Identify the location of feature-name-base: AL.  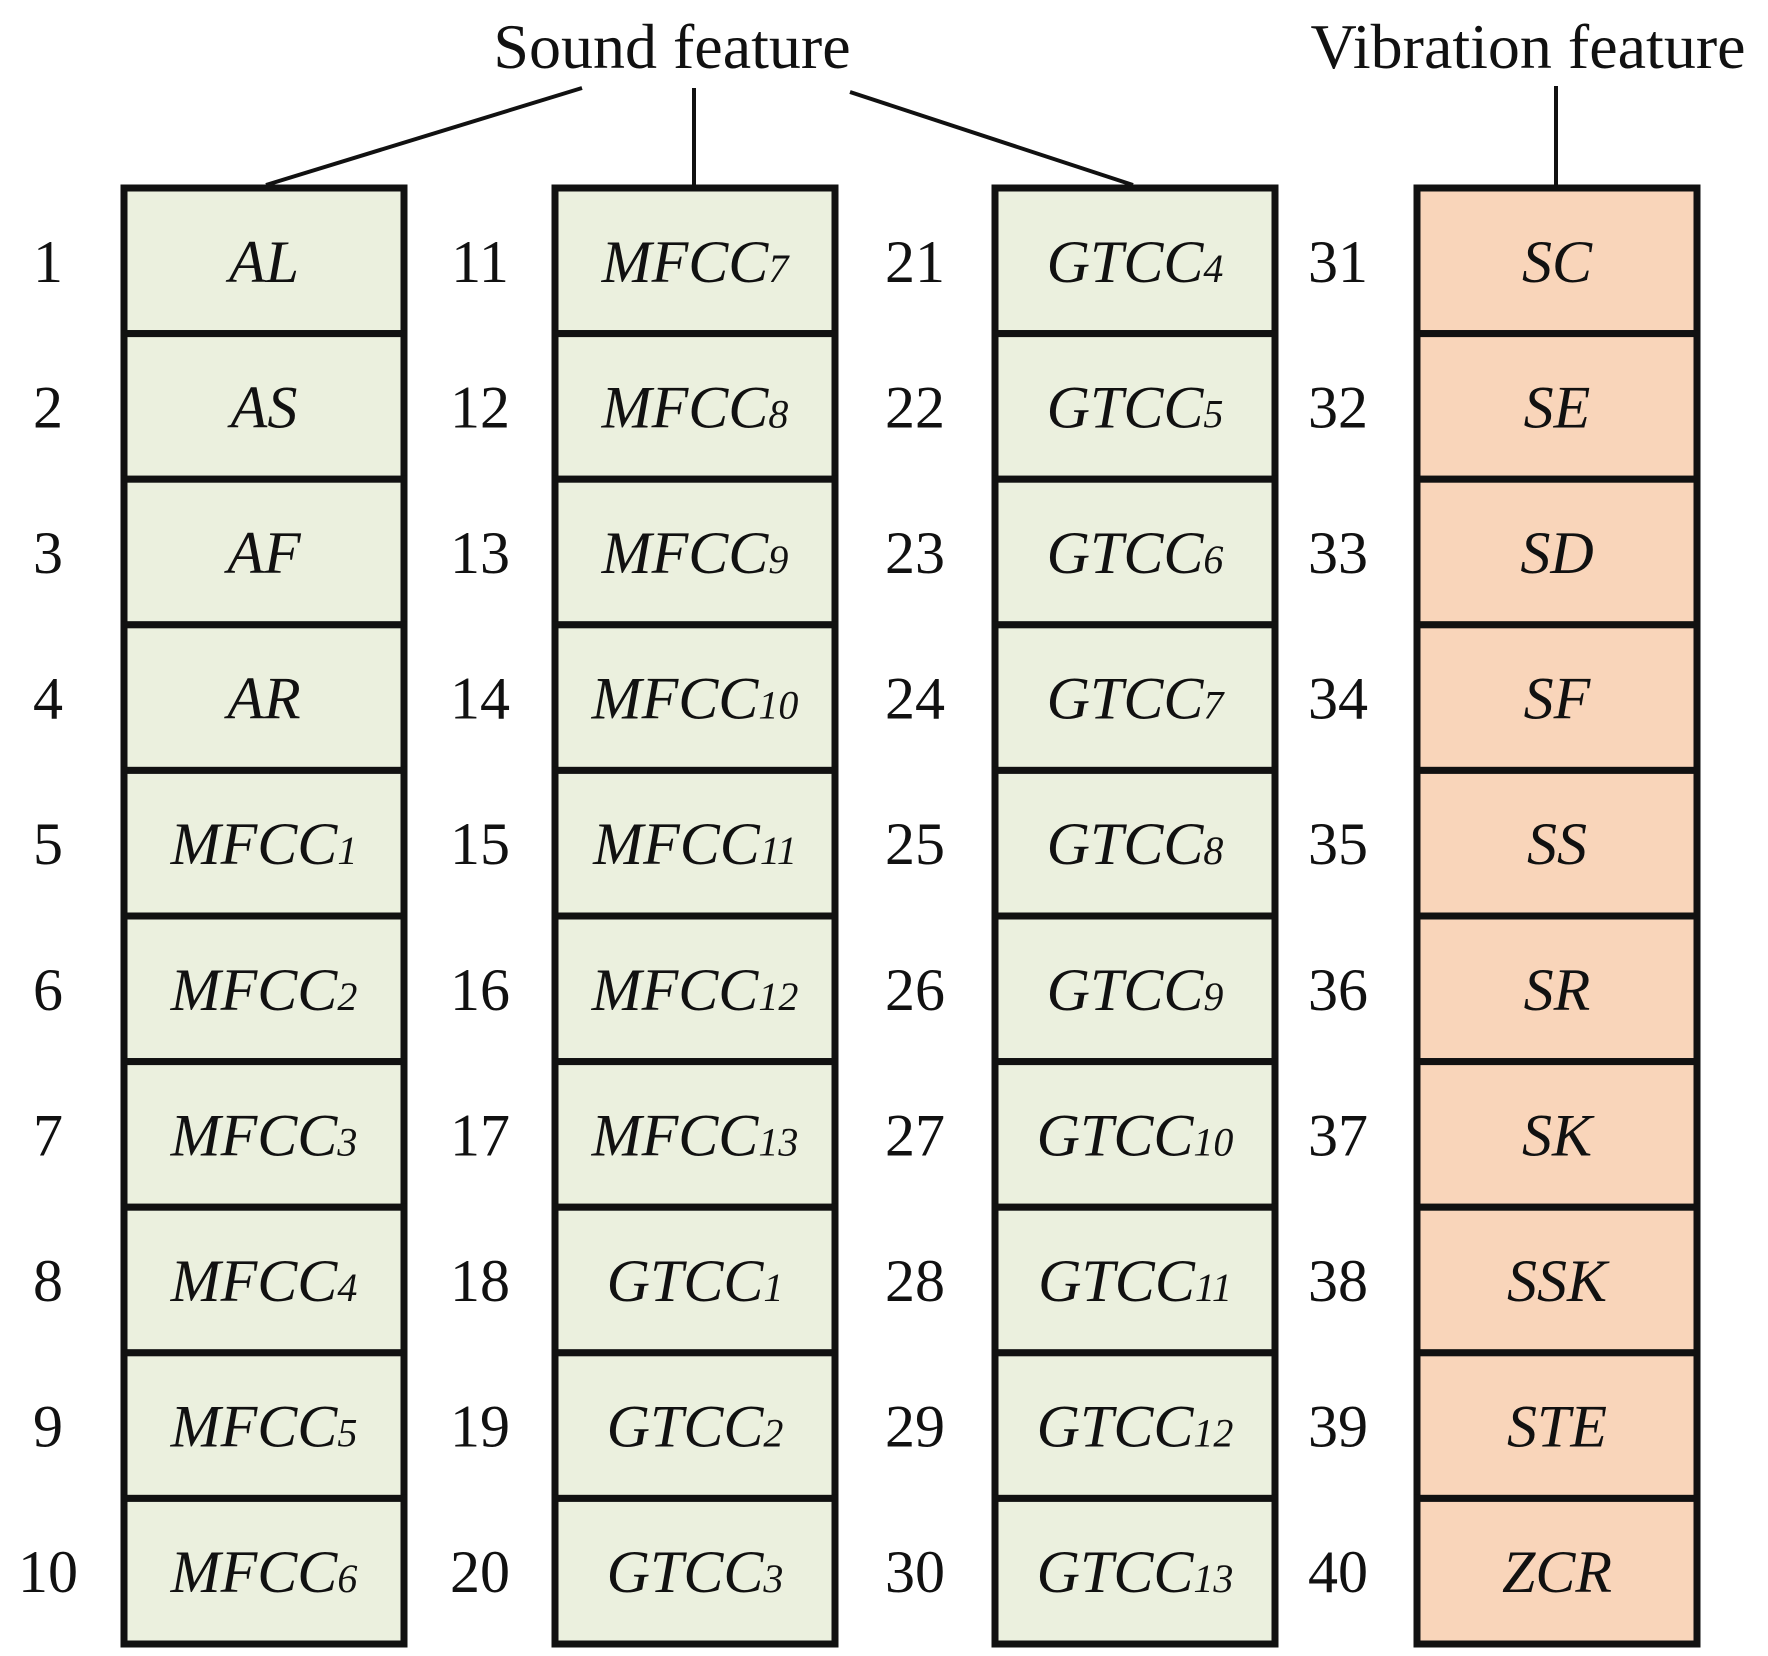
(262, 262).